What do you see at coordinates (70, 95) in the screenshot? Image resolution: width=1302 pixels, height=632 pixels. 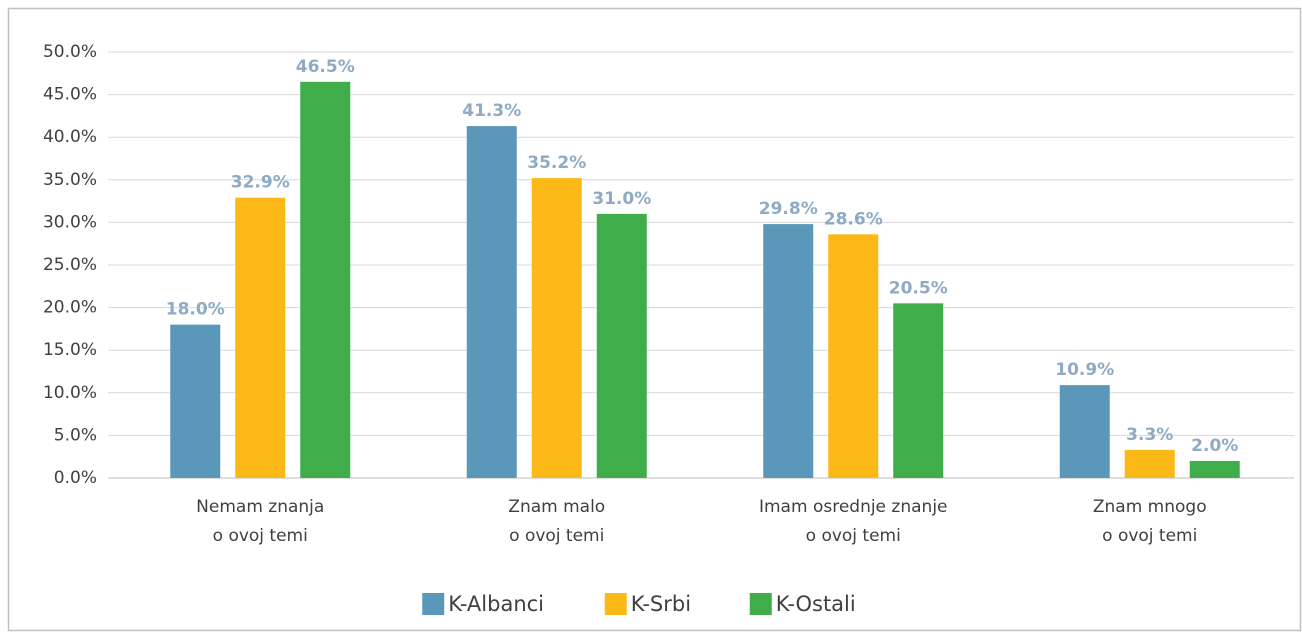 I see `y-tick-label: 45.0%` at bounding box center [70, 95].